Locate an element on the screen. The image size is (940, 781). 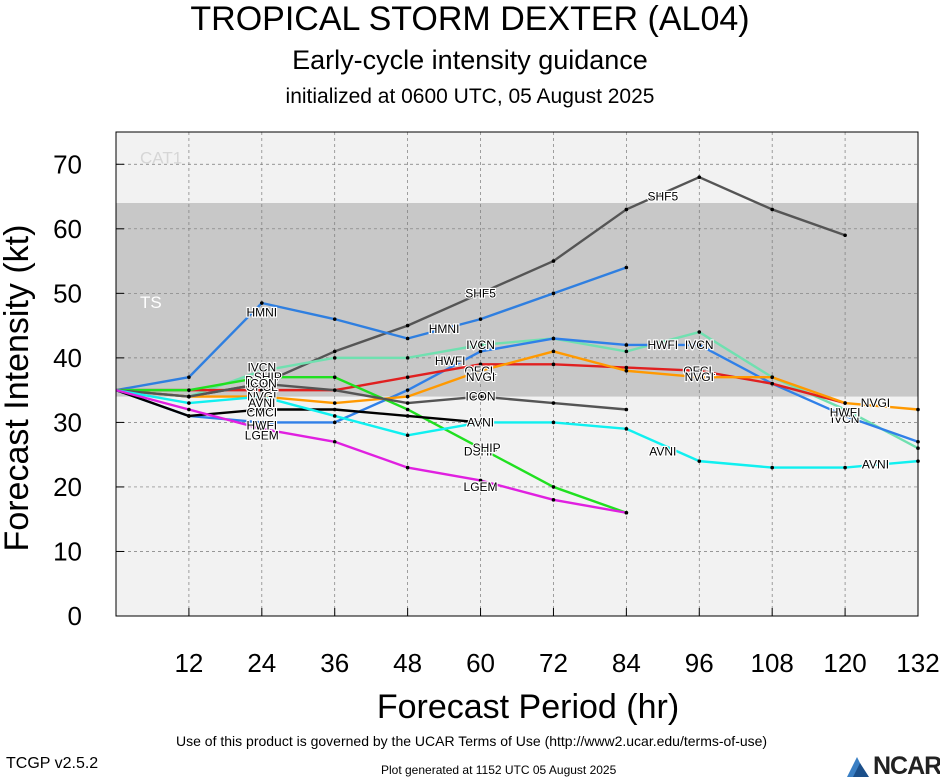
y-tick-label: 60 is located at coordinates (67, 229).